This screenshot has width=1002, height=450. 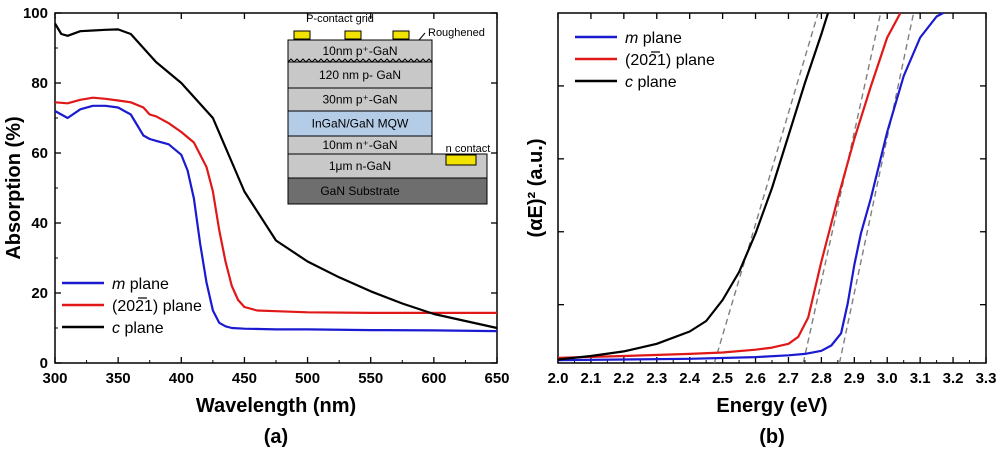 I want to click on panel-a-legend: m plane (2021) plane c plane, so click(x=132, y=306).